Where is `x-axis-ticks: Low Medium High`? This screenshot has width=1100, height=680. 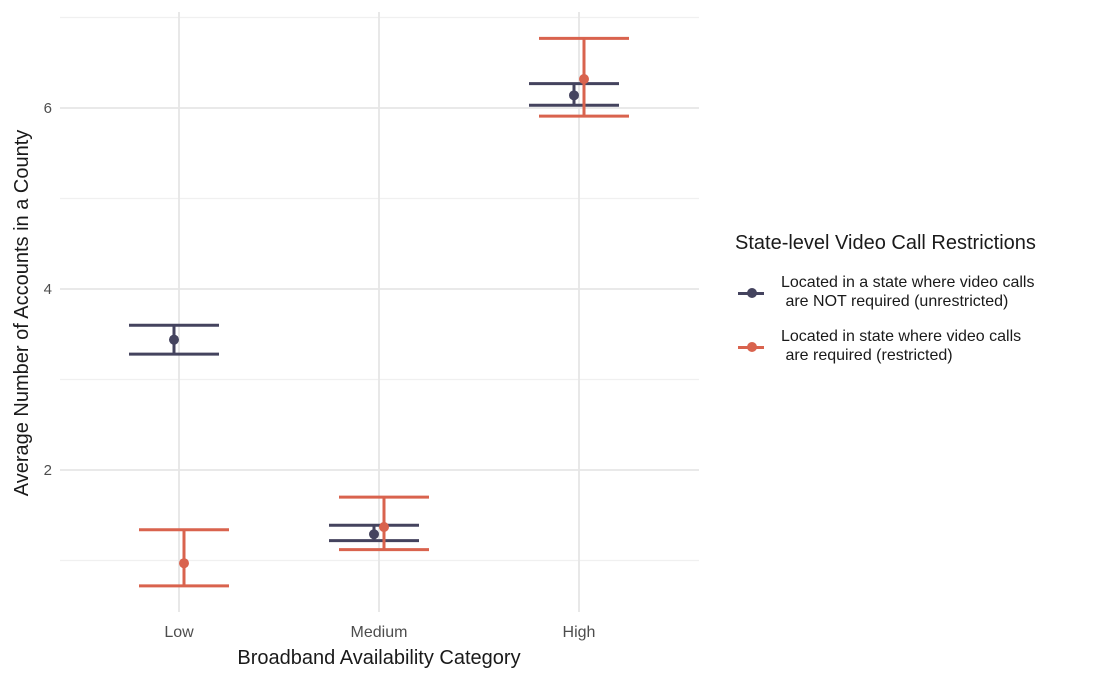
x-axis-ticks: Low Medium High is located at coordinates (379, 632).